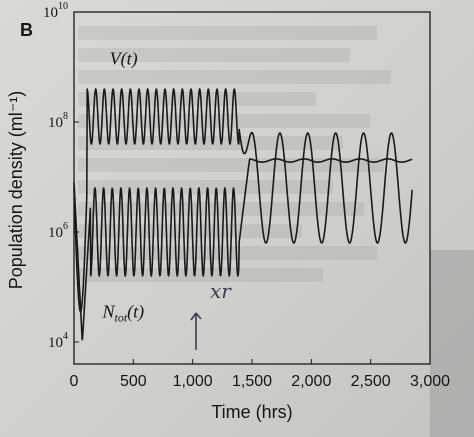  What do you see at coordinates (371, 381) in the screenshot?
I see `x-tick-label: 2,500` at bounding box center [371, 381].